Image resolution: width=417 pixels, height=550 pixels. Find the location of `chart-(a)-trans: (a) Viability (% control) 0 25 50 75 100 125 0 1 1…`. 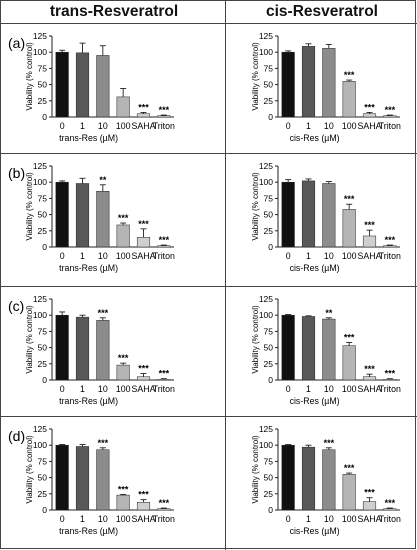

chart-(a)-trans: (a) Viability (% control) 0 25 50 75 100 125 0 1 1… is located at coordinates (91, 87).